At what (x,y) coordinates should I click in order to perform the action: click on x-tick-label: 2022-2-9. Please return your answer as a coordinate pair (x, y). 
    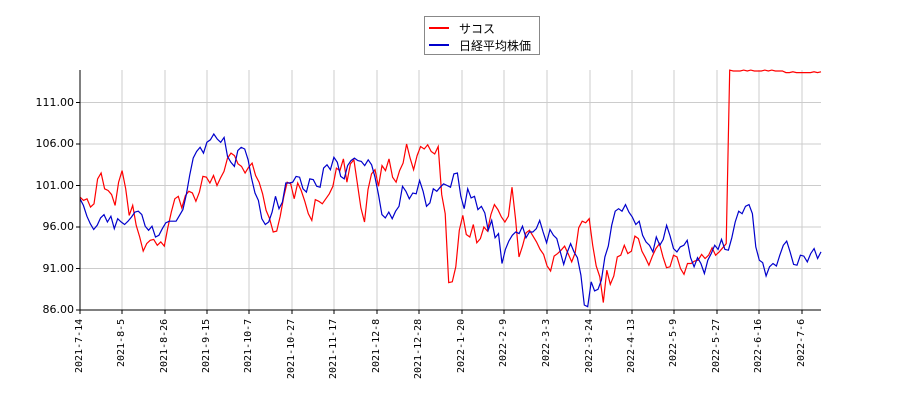
    Looking at the image, I should click on (503, 342).